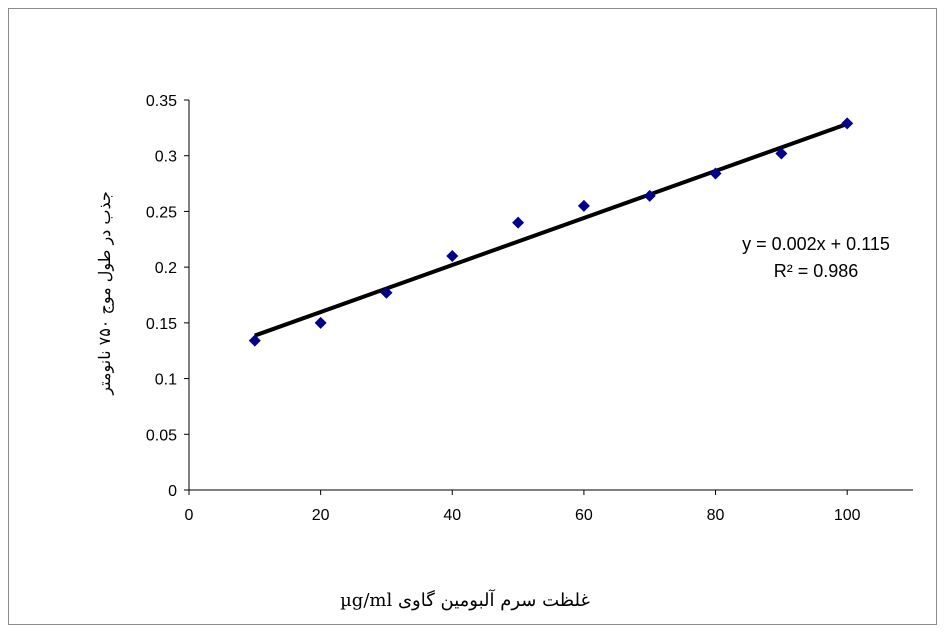  I want to click on y-tick-label: 0.05, so click(161, 435).